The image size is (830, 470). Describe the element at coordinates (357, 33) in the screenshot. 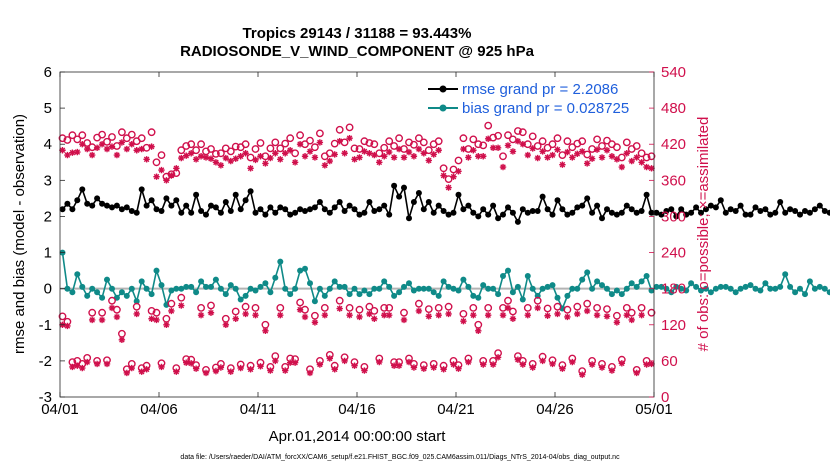

I see `chart-title: Tropics 29143 / 31188 = 93.443%` at that location.